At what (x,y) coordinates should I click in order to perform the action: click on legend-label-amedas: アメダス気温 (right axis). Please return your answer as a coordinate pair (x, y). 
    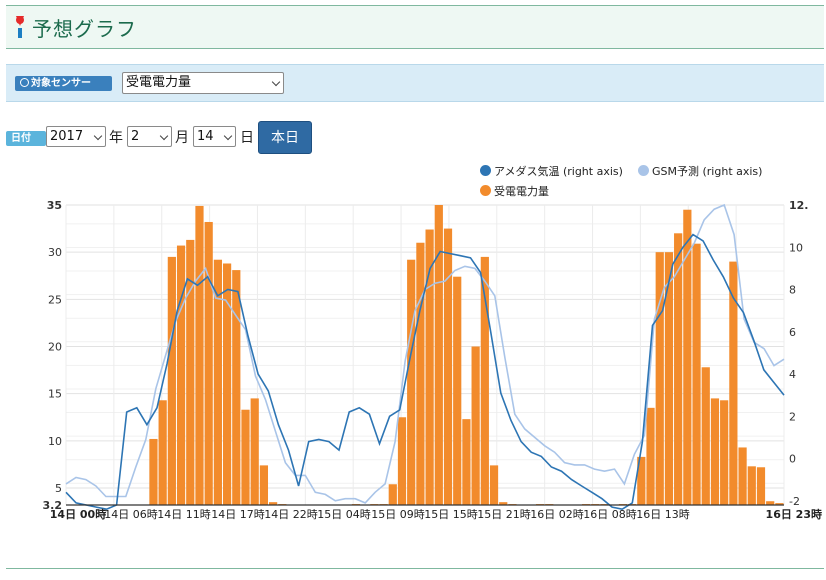
    Looking at the image, I should click on (558, 171).